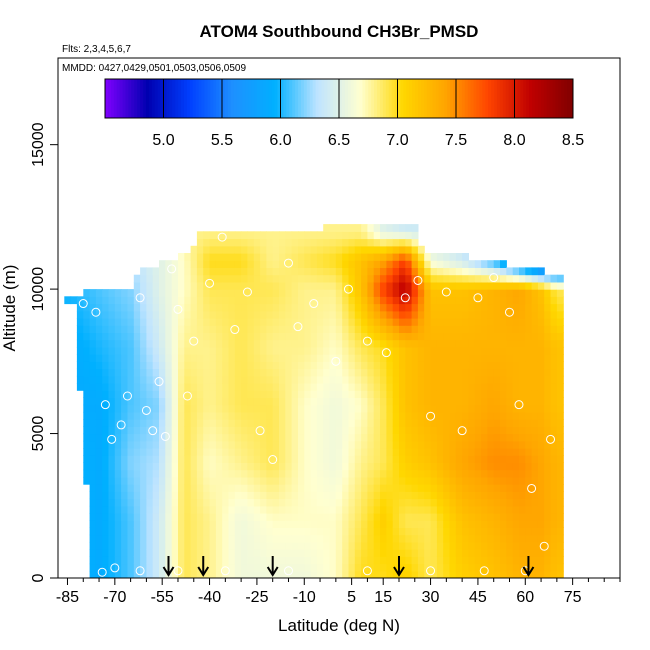  Describe the element at coordinates (573, 140) in the screenshot. I see `colorbar-tick-label: 8.5` at that location.